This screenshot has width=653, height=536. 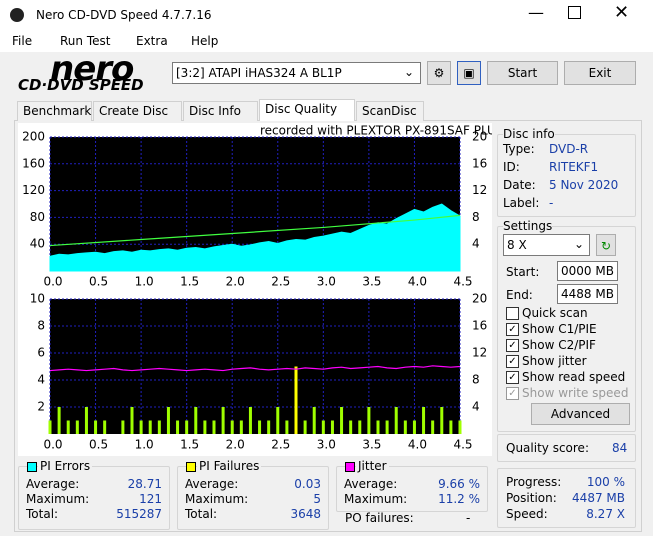 I want to click on info-value: -, so click(x=551, y=203).